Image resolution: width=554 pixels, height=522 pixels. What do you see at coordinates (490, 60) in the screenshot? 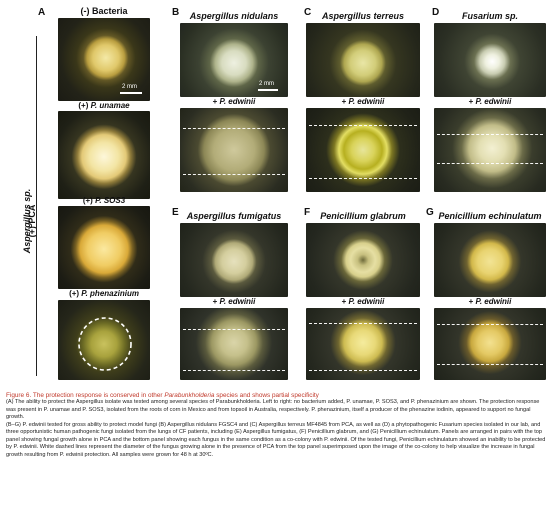
I see `panel-d-photo-top` at bounding box center [490, 60].